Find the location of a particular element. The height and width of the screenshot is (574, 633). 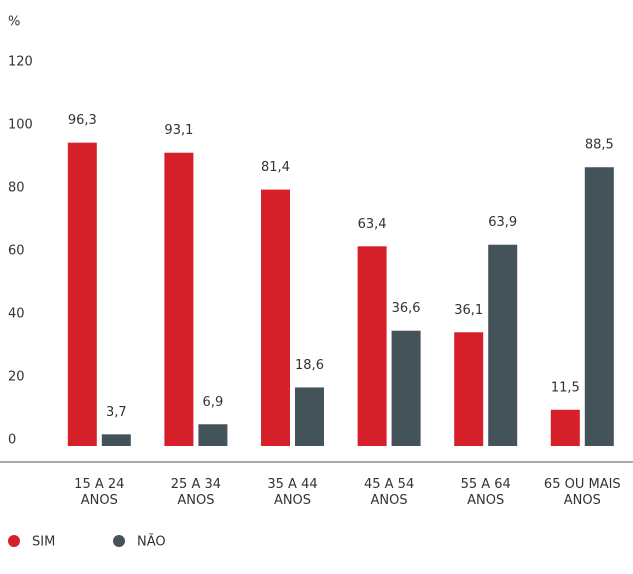

x-tick-label: 45 A 54 ANOS is located at coordinates (389, 492).